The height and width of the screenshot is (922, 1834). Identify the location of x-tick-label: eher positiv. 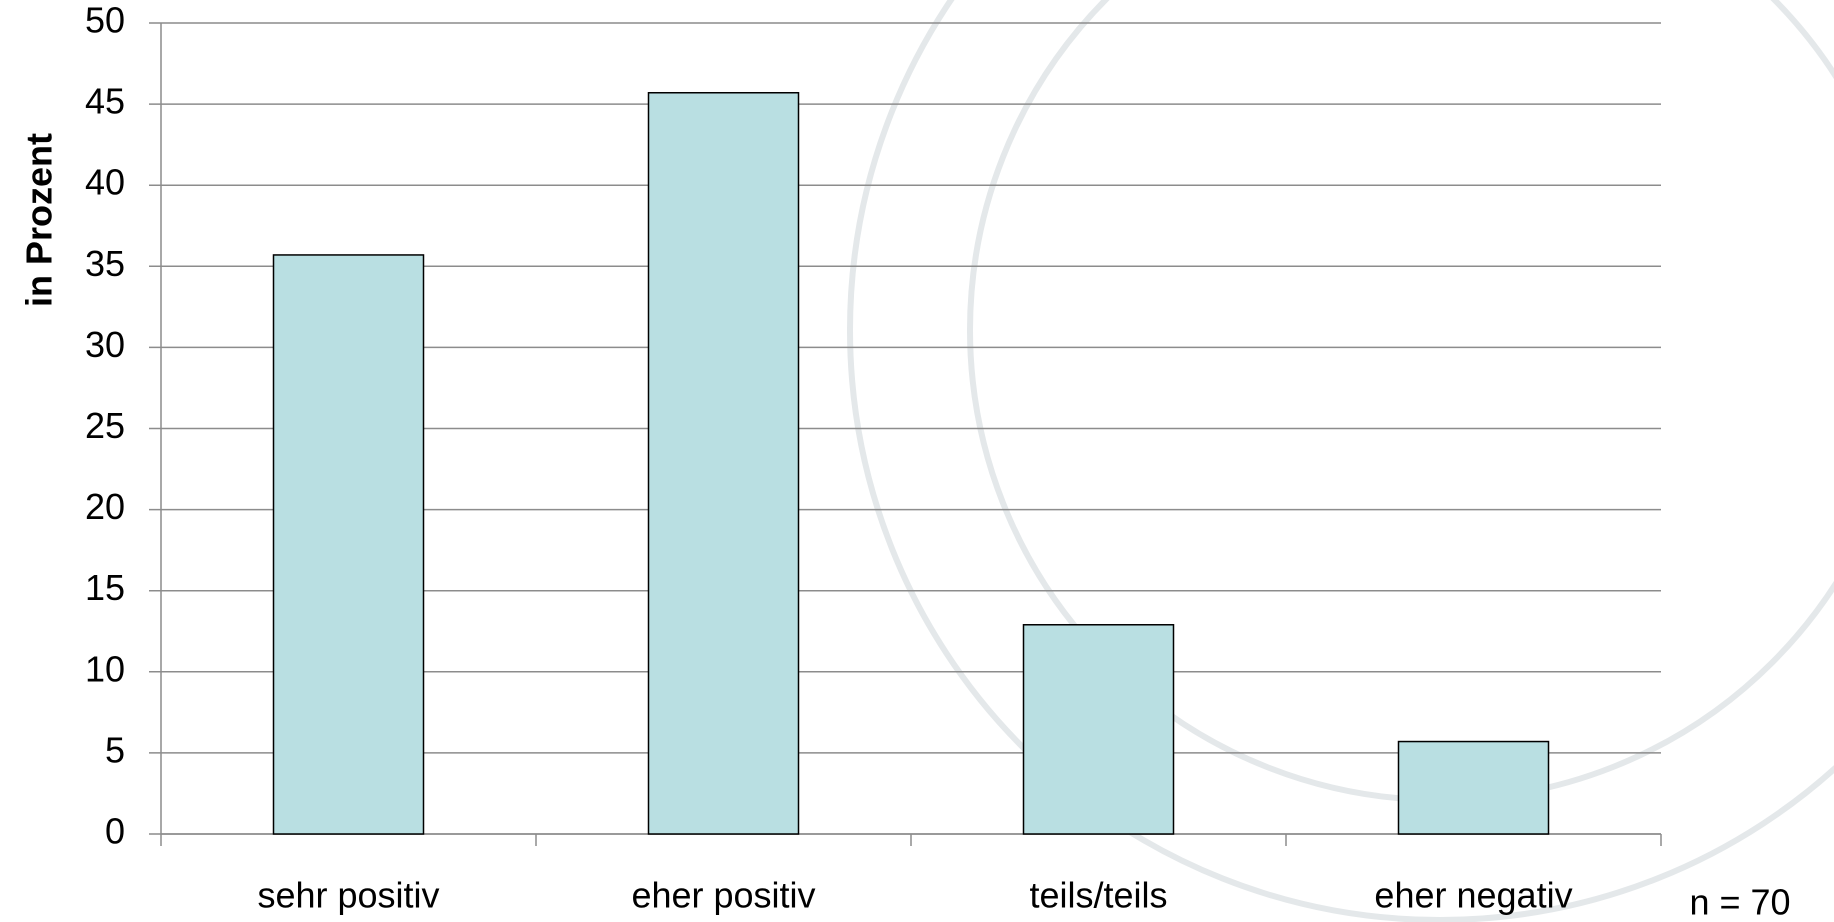
(723, 895).